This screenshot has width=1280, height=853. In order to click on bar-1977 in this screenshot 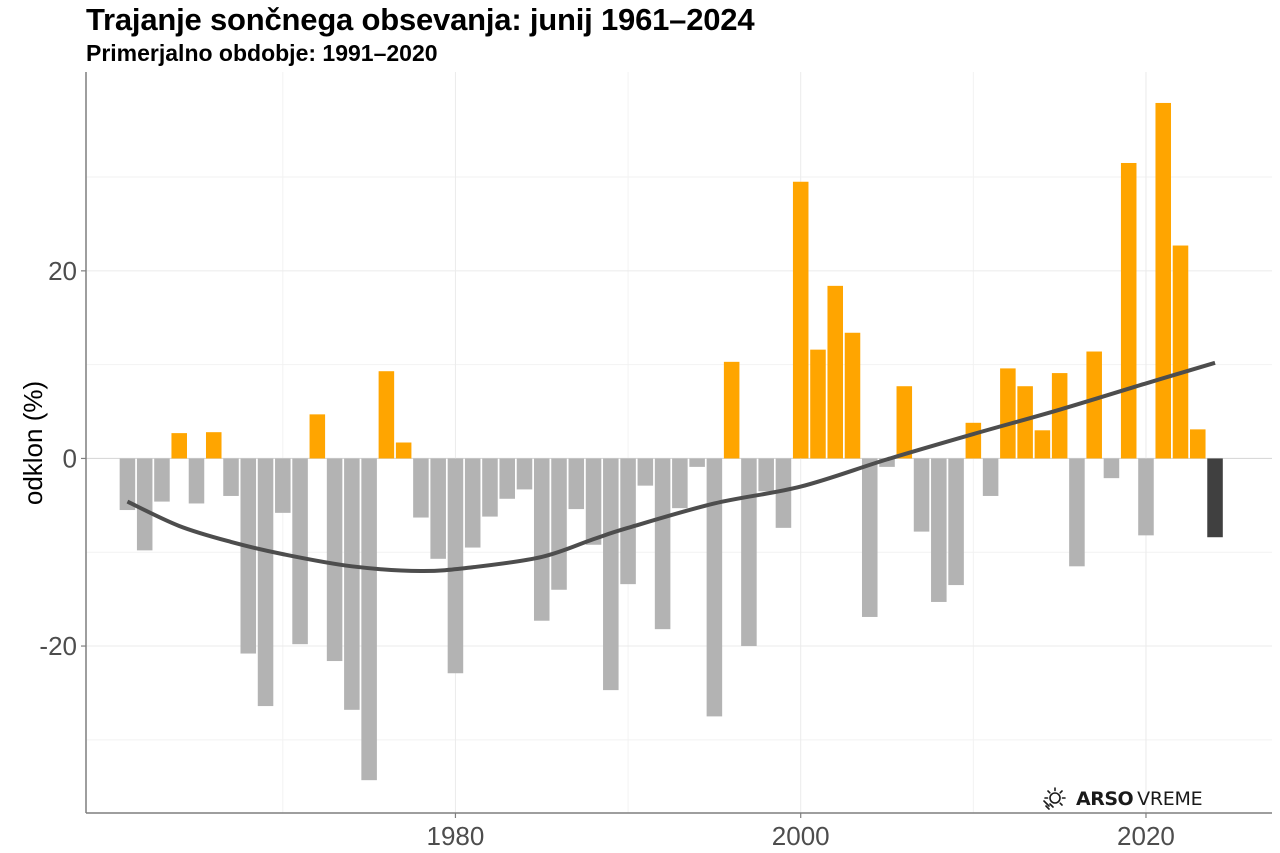, I will do `click(403, 450)`.